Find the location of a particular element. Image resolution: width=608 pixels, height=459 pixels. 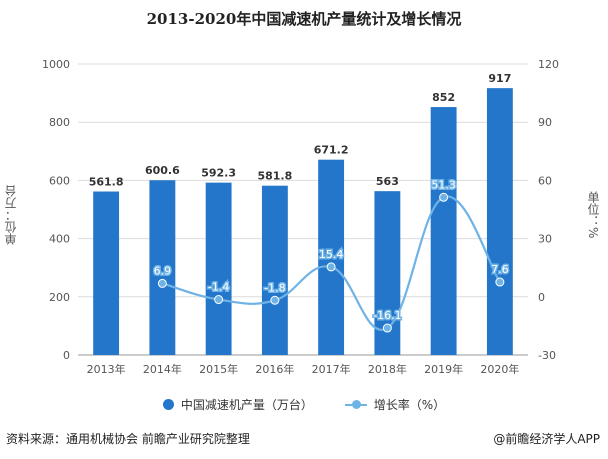

x-tick-label: 2017年 is located at coordinates (331, 369).